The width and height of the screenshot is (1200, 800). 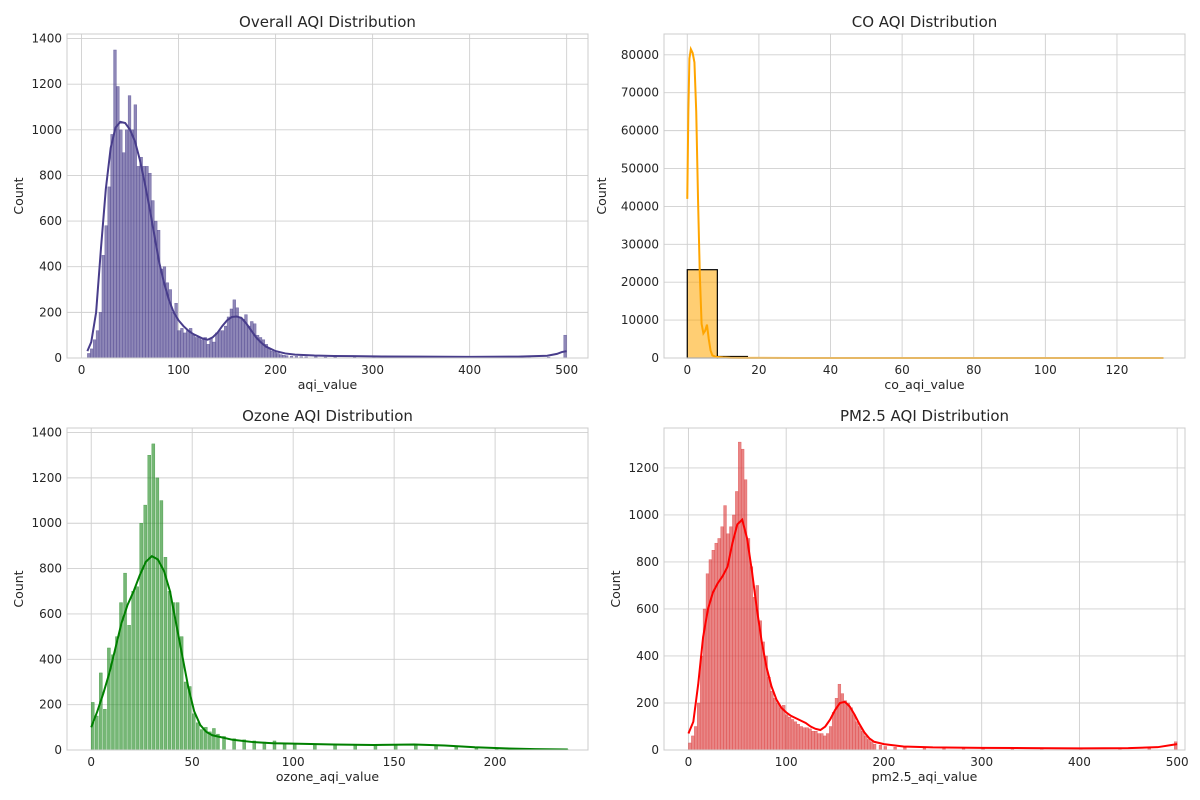 I want to click on chart0-xtick-label-2: 200, so click(x=275, y=370).